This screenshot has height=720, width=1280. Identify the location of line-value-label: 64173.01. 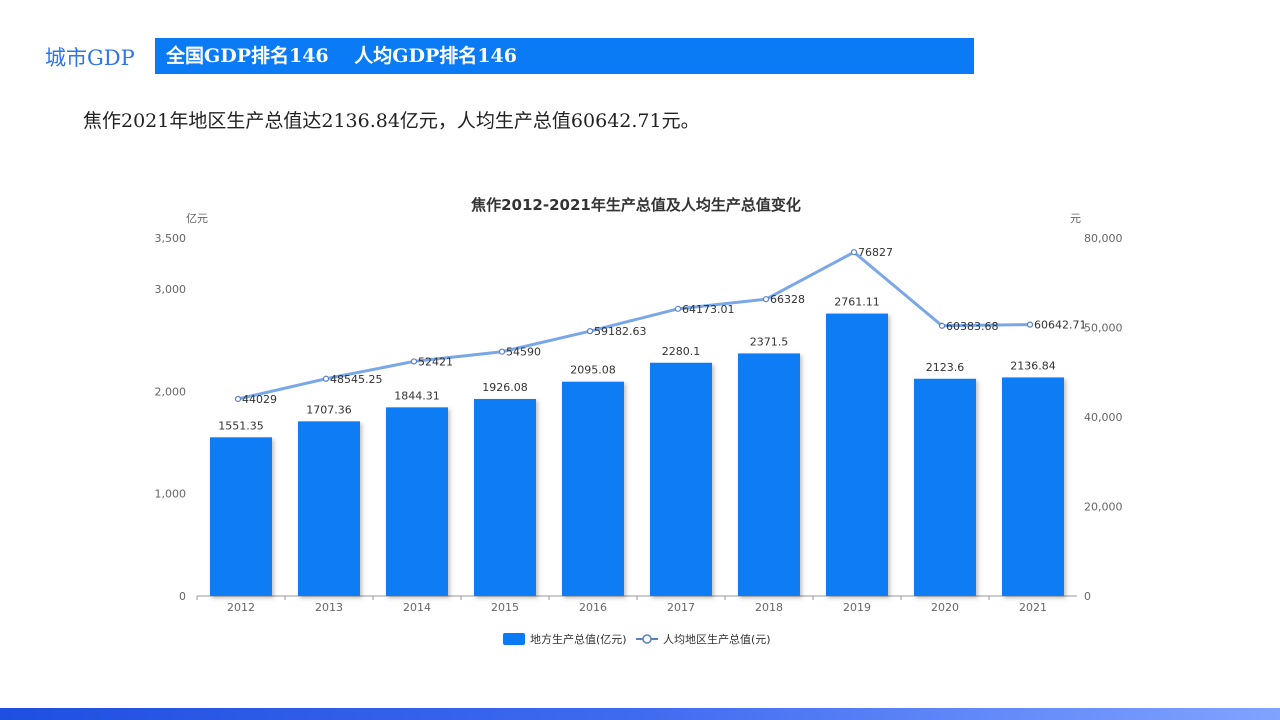
(708, 309).